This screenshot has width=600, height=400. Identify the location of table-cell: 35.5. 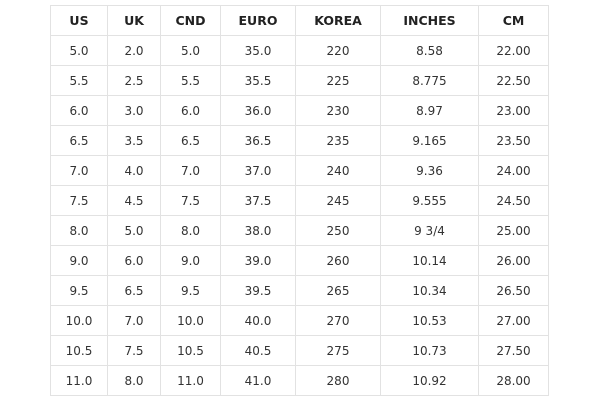
(258, 80).